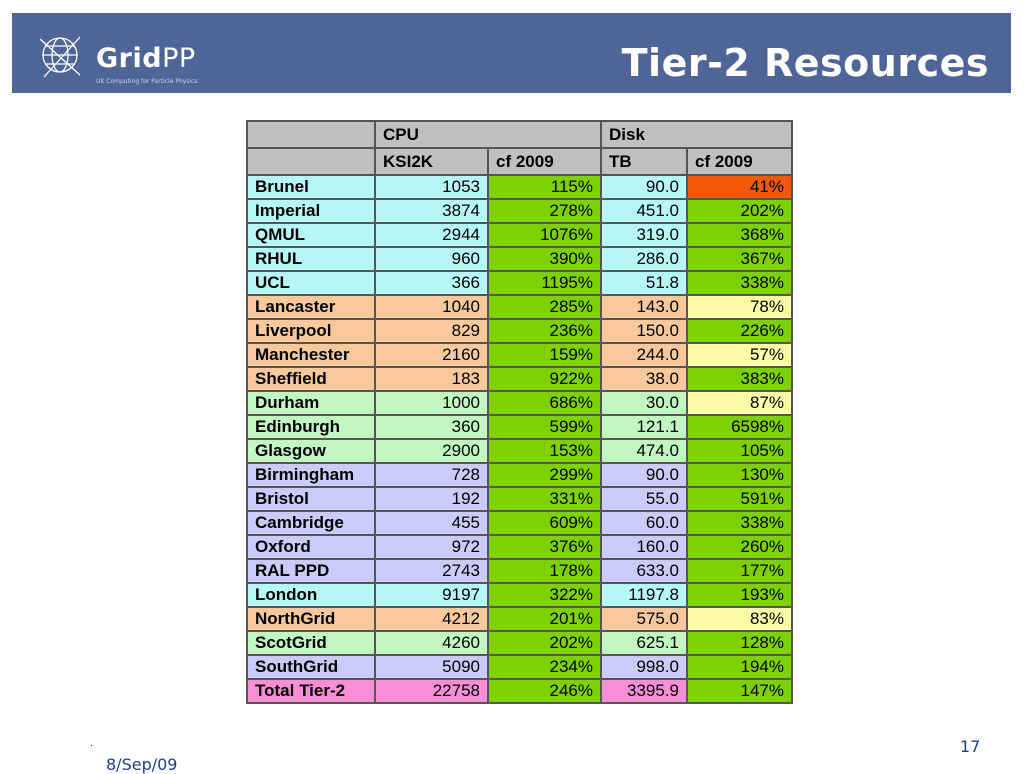 This screenshot has width=1024, height=774. Describe the element at coordinates (739, 235) in the screenshot. I see `disk-cf-cell: 368%` at that location.